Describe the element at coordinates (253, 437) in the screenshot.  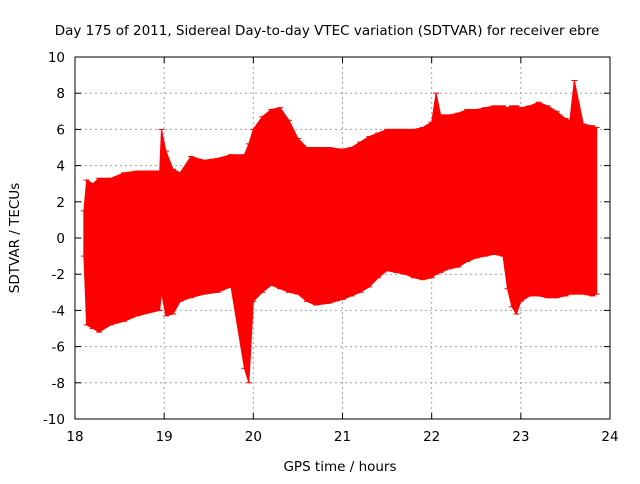
I see `x-tick-label: 20` at that location.